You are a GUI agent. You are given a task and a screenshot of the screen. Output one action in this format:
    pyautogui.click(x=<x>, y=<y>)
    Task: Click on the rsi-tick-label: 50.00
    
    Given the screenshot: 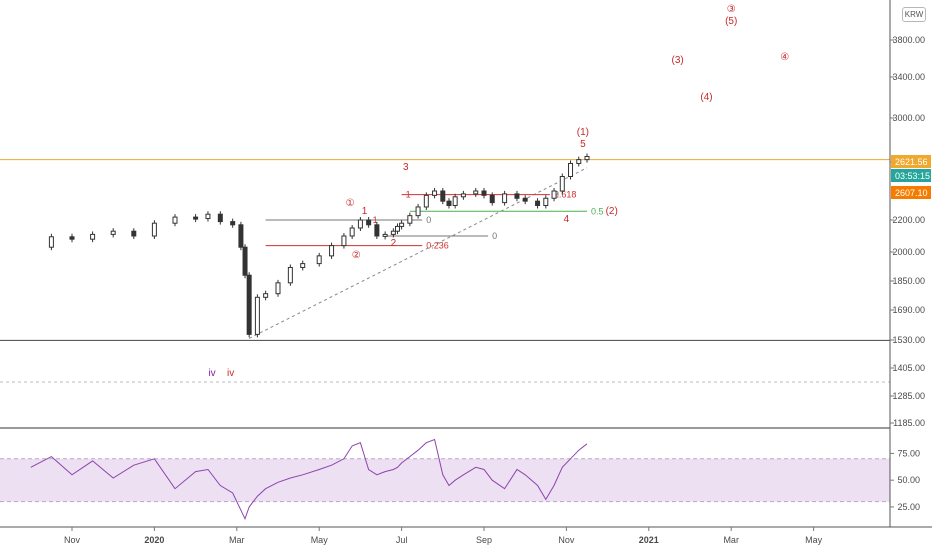 What is the action you would take?
    pyautogui.click(x=908, y=480)
    